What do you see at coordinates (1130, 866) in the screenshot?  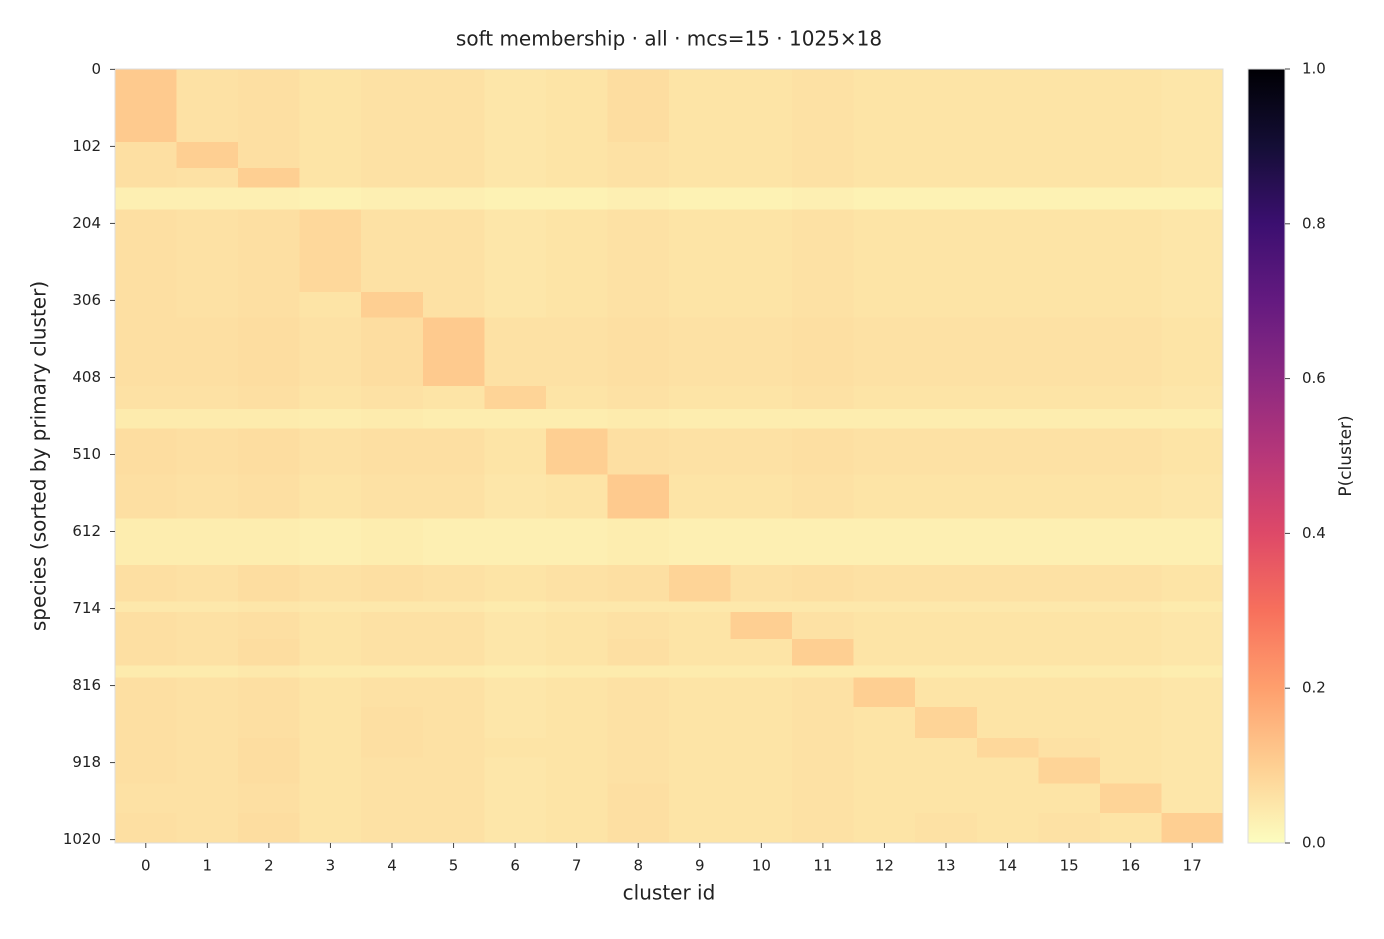 I see `x-tick-label: 16` at bounding box center [1130, 866].